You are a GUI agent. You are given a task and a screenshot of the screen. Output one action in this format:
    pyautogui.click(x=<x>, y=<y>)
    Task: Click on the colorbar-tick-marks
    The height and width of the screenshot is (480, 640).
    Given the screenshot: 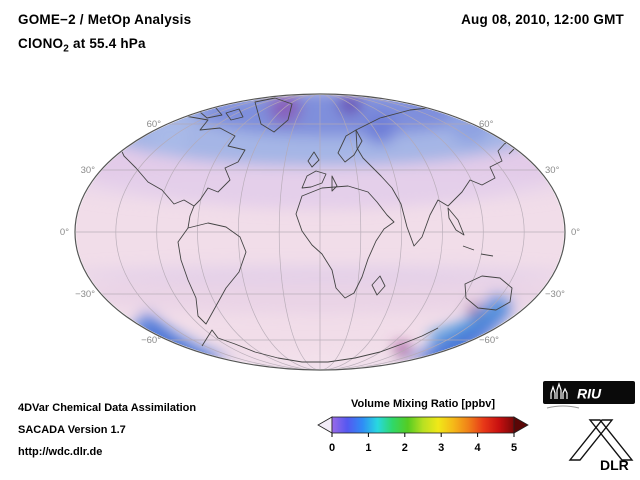 What is the action you would take?
    pyautogui.click(x=423, y=435)
    